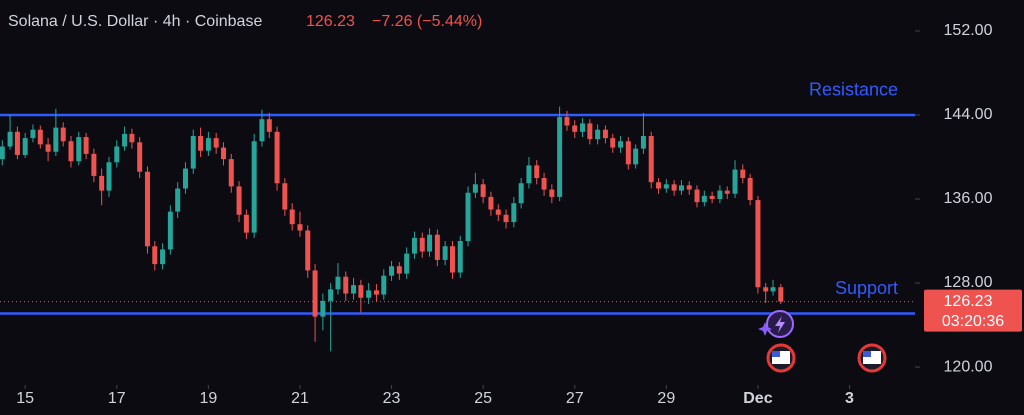 Image resolution: width=1024 pixels, height=415 pixels. I want to click on y-tick-label: 120.00, so click(968, 366).